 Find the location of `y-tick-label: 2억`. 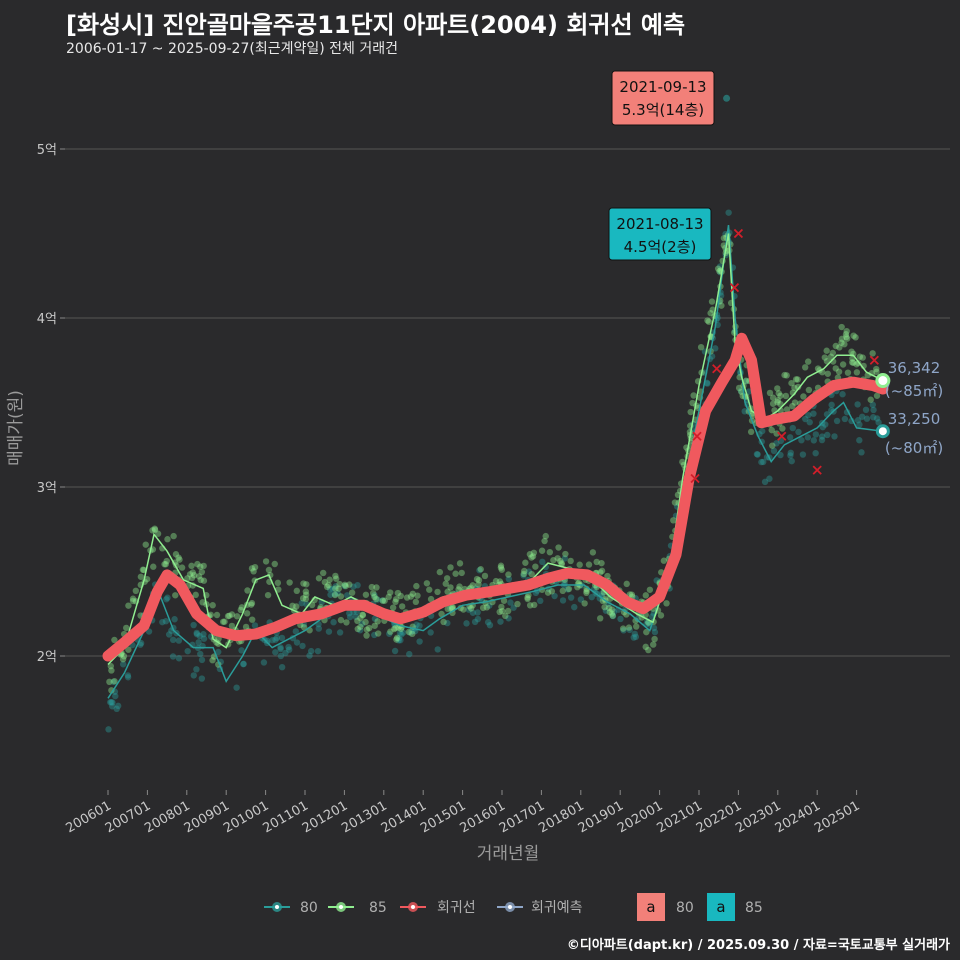

y-tick-label: 2억 is located at coordinates (47, 657).